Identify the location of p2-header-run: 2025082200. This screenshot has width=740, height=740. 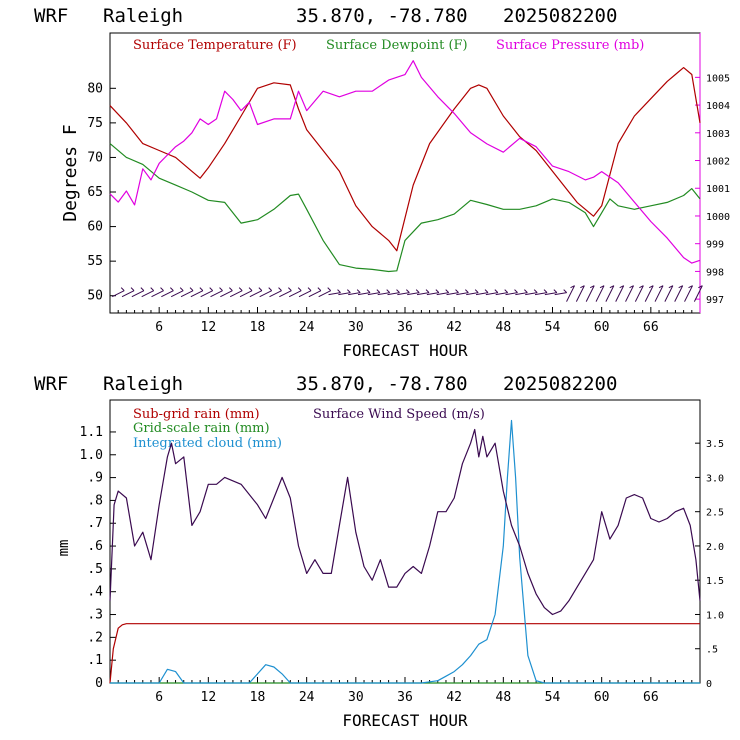
(560, 384).